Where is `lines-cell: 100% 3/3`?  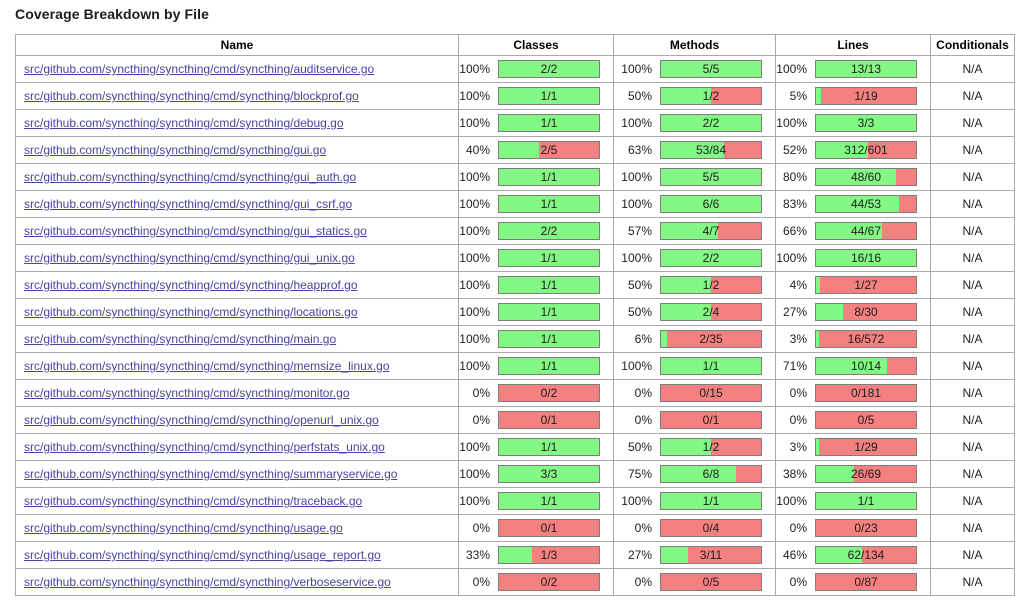
lines-cell: 100% 3/3 is located at coordinates (853, 123).